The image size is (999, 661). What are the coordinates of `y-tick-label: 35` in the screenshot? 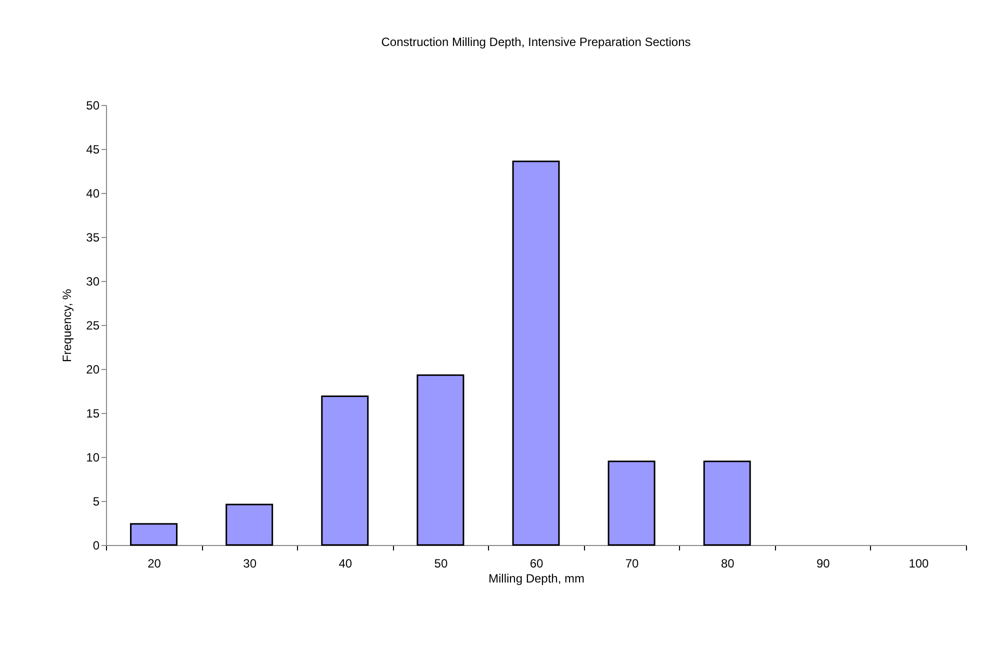 It's located at (93, 237).